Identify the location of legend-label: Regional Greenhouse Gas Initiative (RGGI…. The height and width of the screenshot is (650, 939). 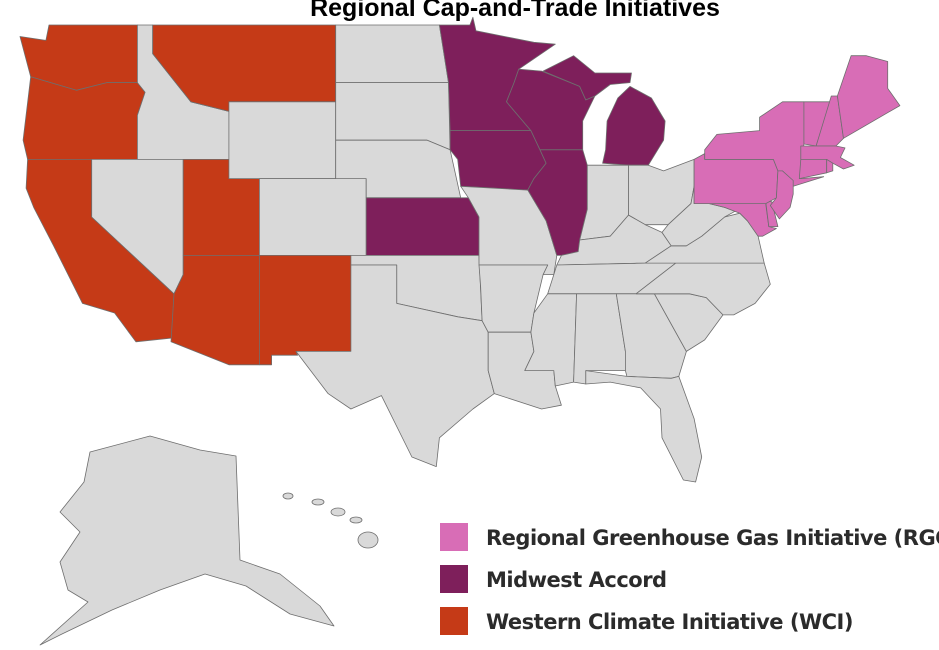
(712, 538).